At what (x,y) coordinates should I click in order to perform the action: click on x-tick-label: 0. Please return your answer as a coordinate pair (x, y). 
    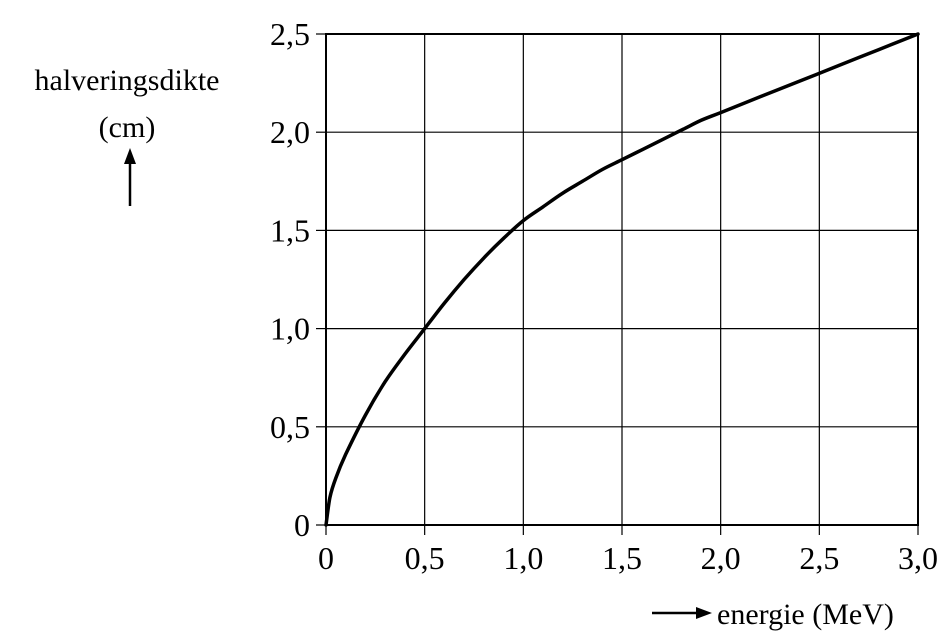
    Looking at the image, I should click on (326, 558).